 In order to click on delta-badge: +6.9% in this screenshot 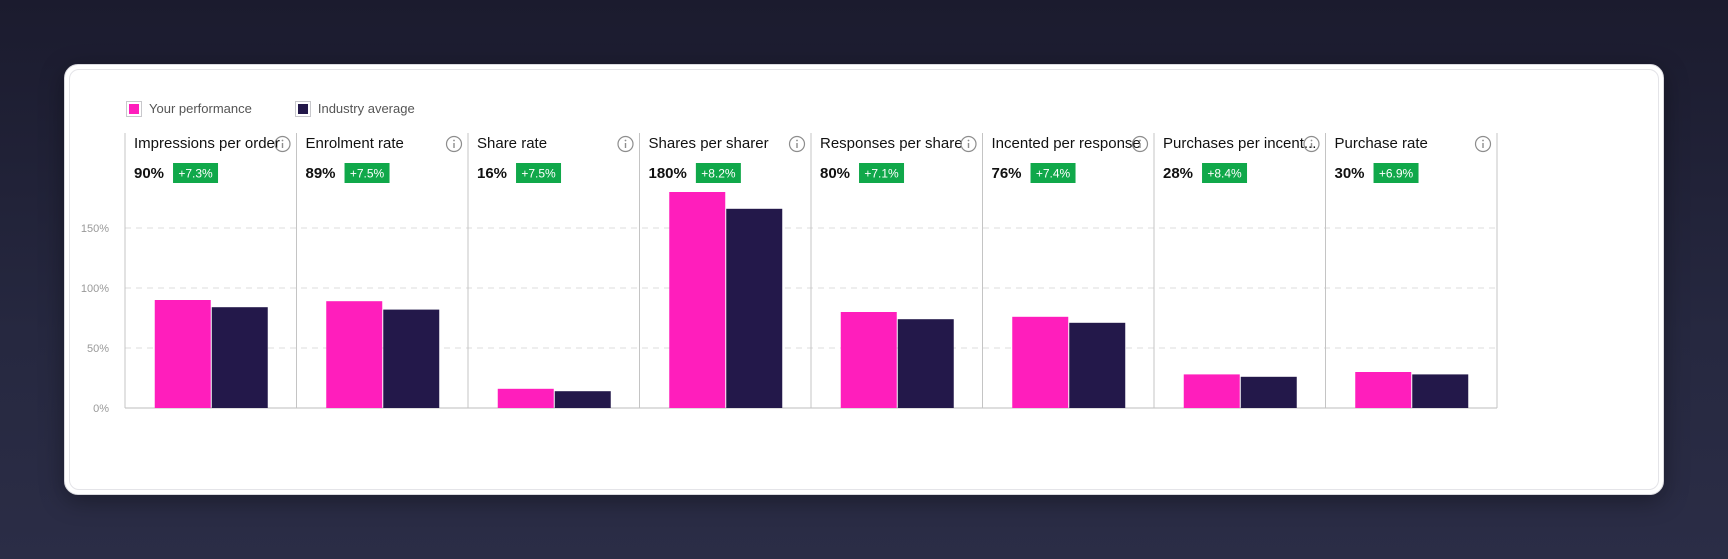, I will do `click(1396, 173)`.